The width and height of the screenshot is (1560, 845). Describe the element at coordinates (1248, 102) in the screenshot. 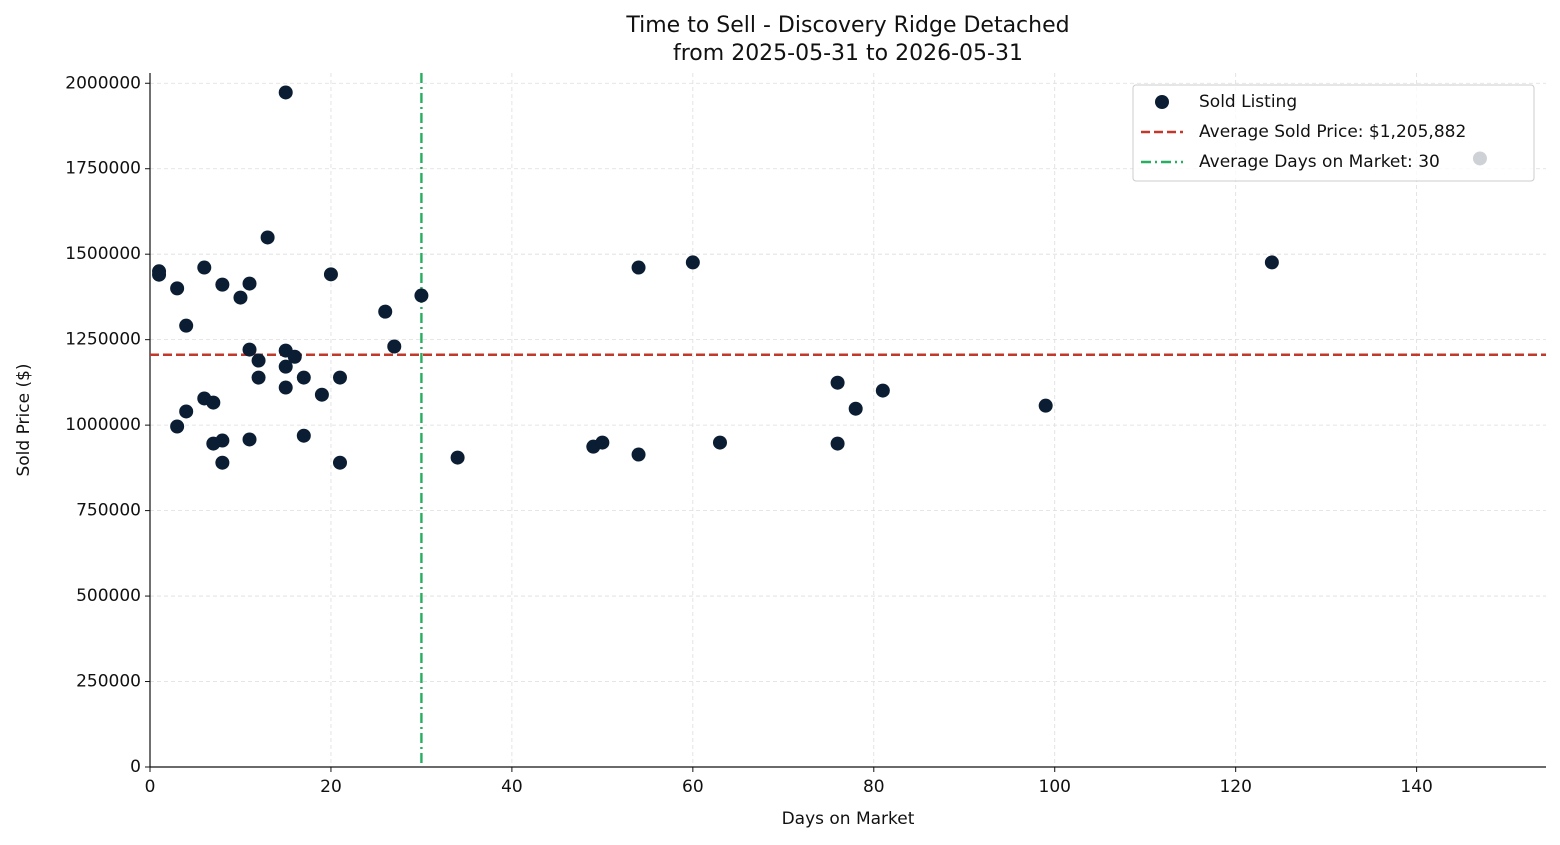

I see `legend-label: Sold Listing` at that location.